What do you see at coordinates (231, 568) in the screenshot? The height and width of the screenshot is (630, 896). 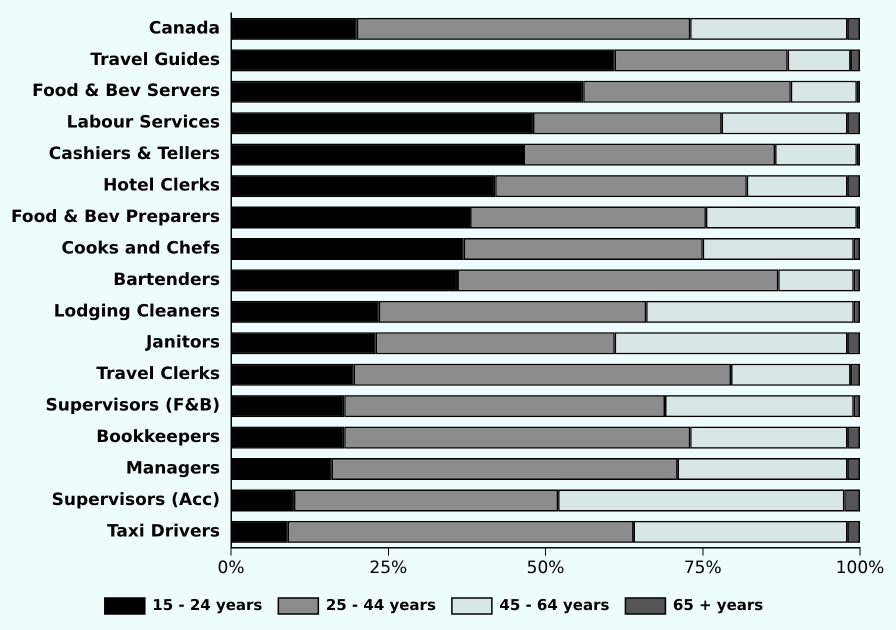 I see `x-tick-label: 0%` at bounding box center [231, 568].